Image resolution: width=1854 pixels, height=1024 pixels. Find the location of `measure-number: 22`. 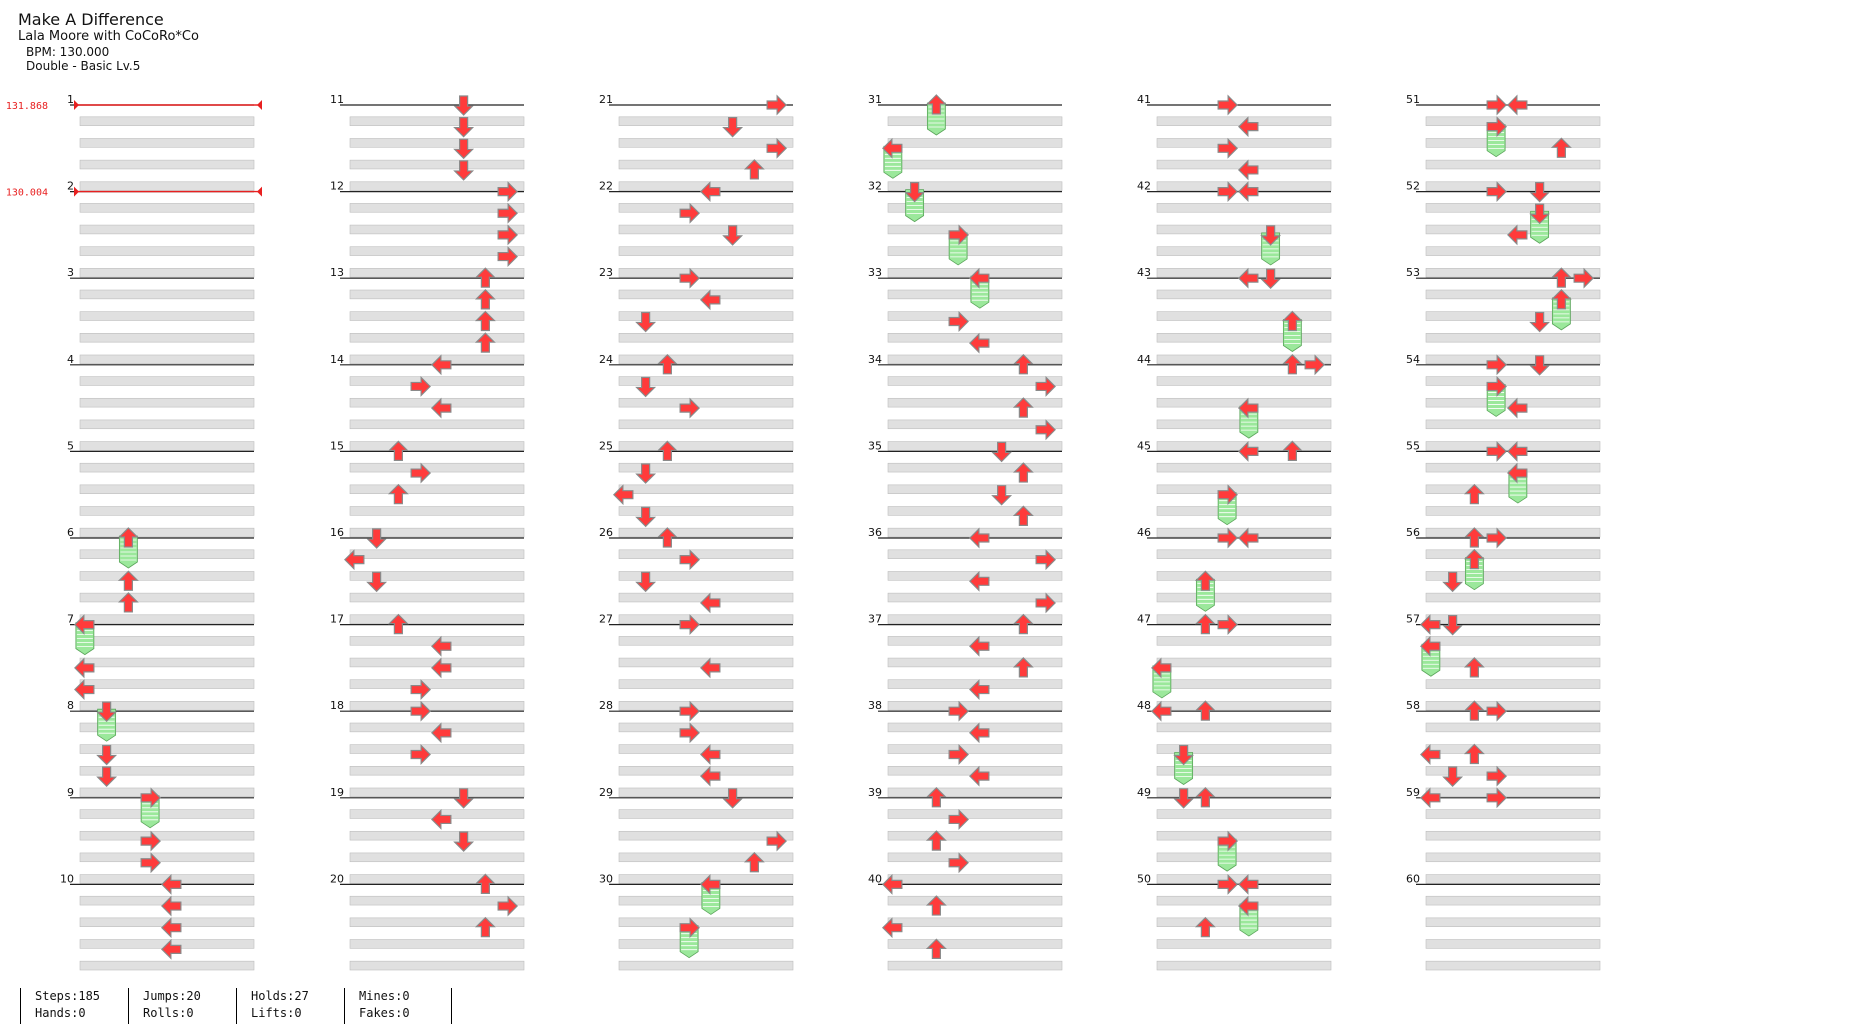

measure-number: 22 is located at coordinates (606, 186).